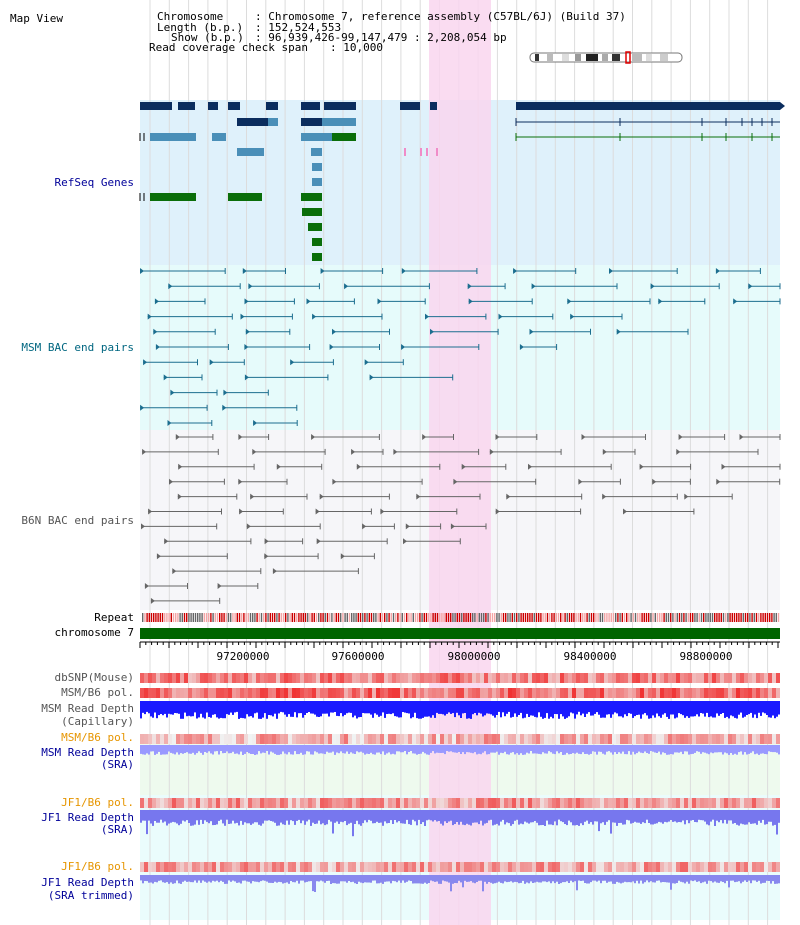  I want to click on highlight-region, so click(460, 462).